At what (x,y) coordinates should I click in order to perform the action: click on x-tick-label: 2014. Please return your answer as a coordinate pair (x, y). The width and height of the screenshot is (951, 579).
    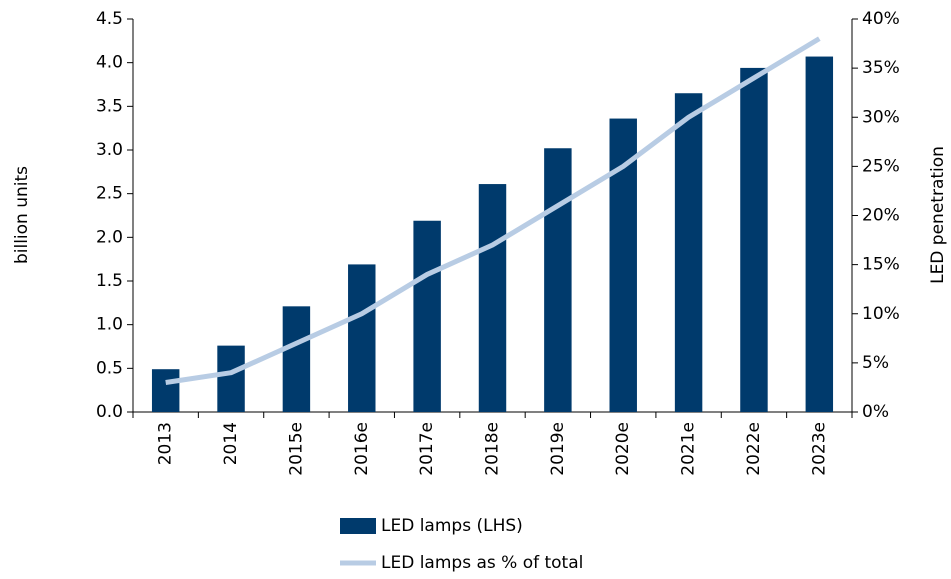
    Looking at the image, I should click on (231, 443).